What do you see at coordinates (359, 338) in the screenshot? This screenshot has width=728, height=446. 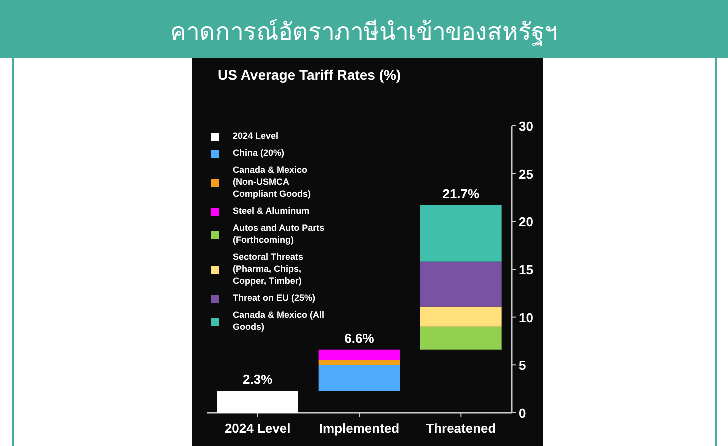 I see `annotation: 6.6%` at bounding box center [359, 338].